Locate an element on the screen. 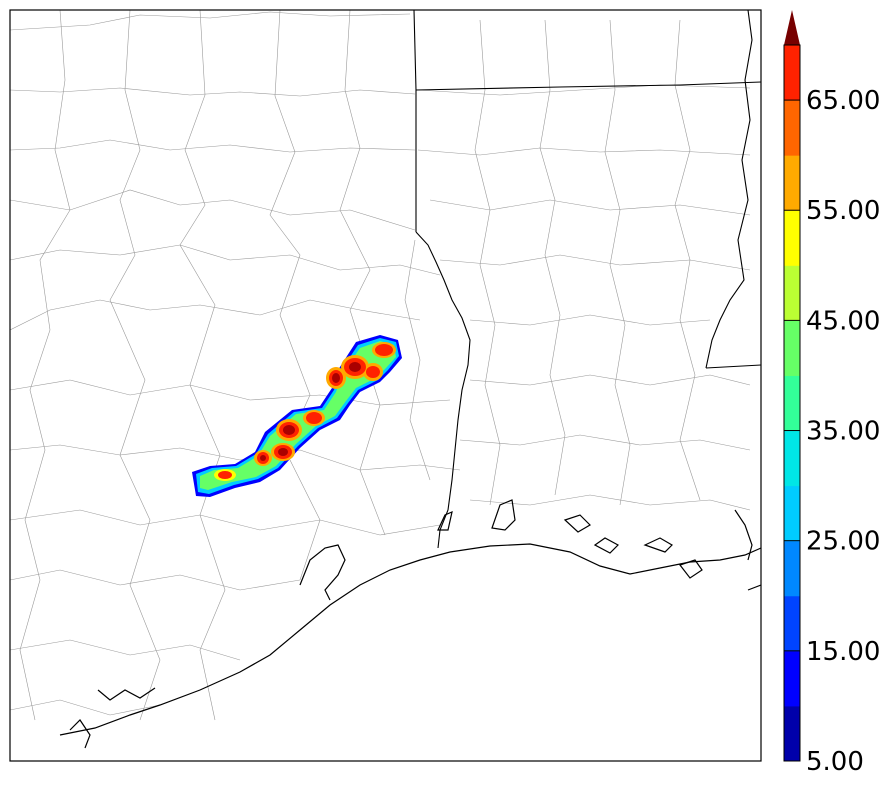  colorbar-tick-label: 25.00 is located at coordinates (843, 542).